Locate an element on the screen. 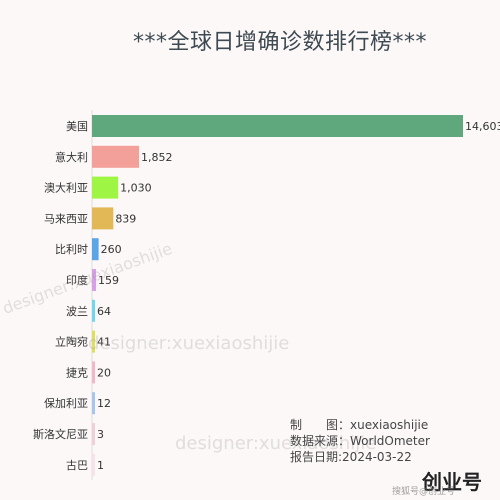 This screenshot has height=500, width=500. value-label-0: 14,603 is located at coordinates (482, 126).